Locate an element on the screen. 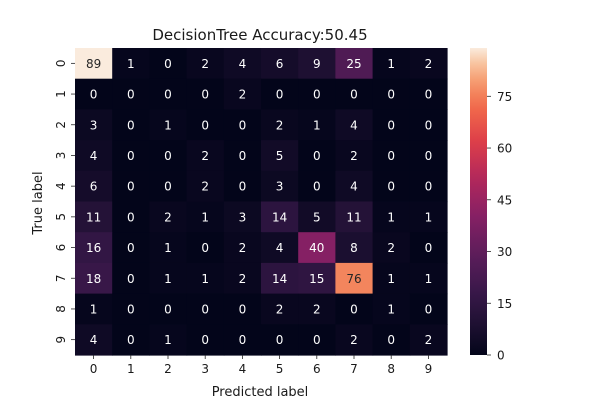 The image size is (600, 404). cell-label-6-3: 0 is located at coordinates (205, 248).